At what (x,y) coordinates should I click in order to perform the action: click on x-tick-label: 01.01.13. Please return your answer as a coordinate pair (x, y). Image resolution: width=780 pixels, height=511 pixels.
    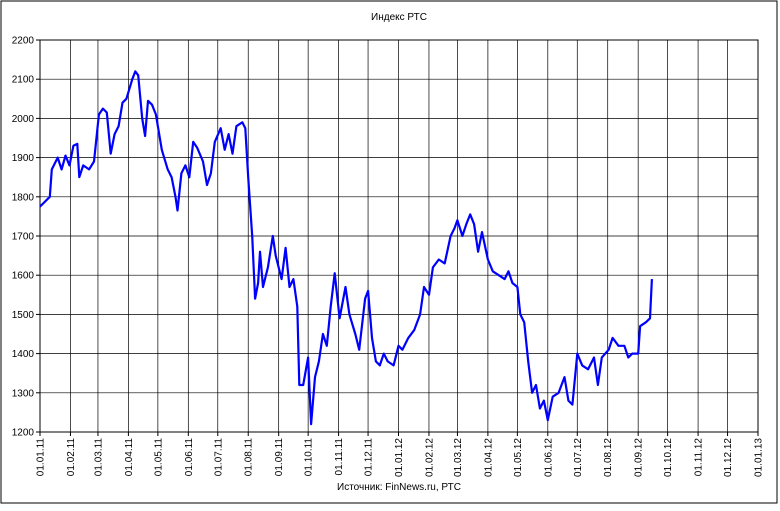
    Looking at the image, I should click on (759, 457).